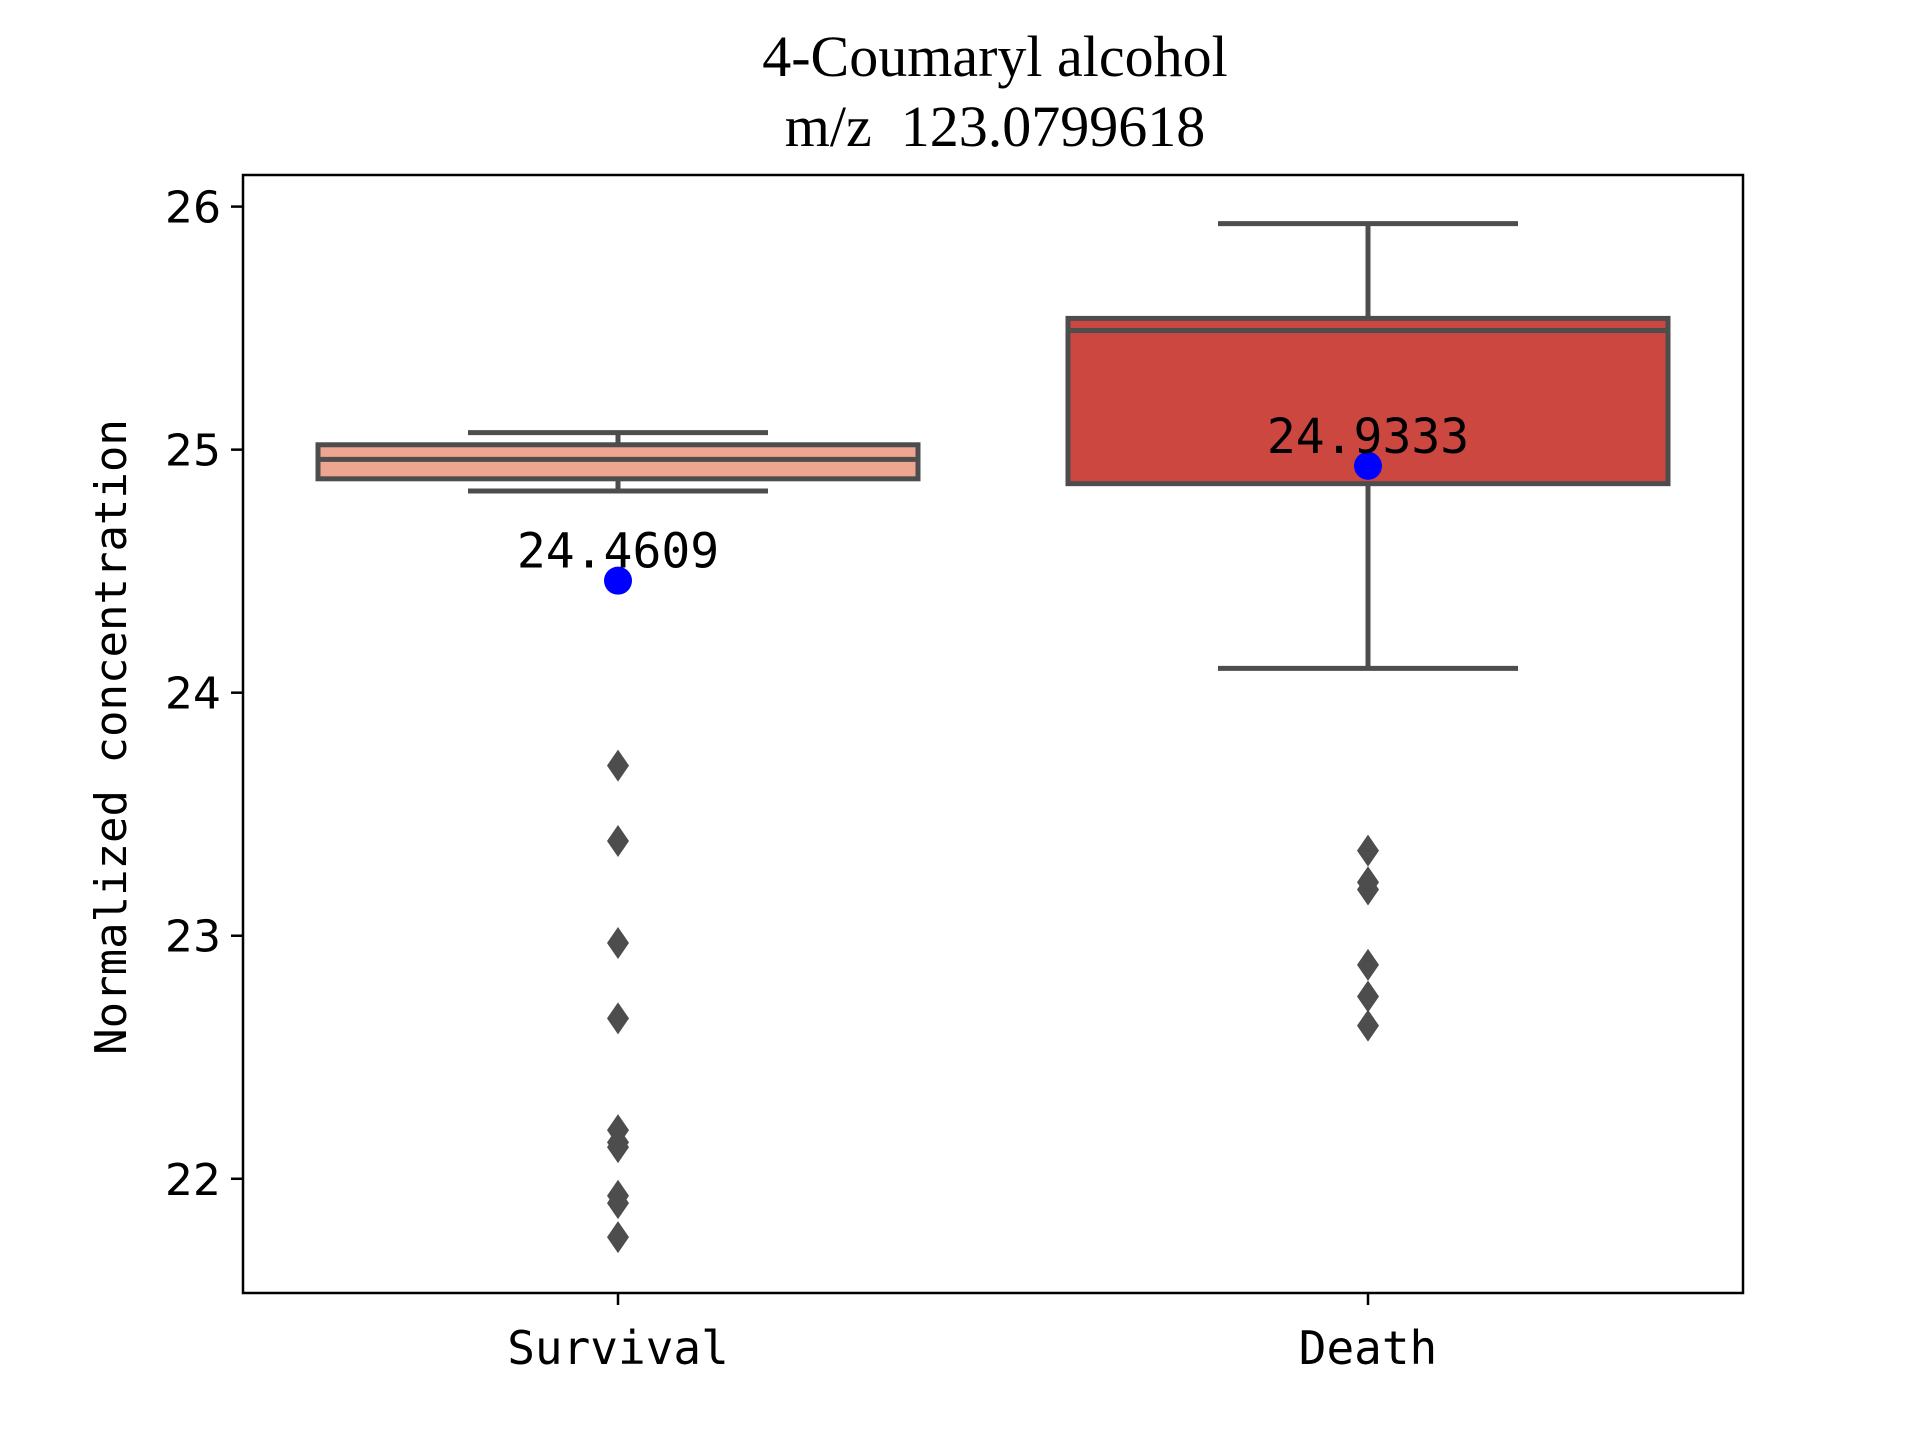 The height and width of the screenshot is (1440, 1920). I want to click on y-tick-label: 23, so click(193, 937).